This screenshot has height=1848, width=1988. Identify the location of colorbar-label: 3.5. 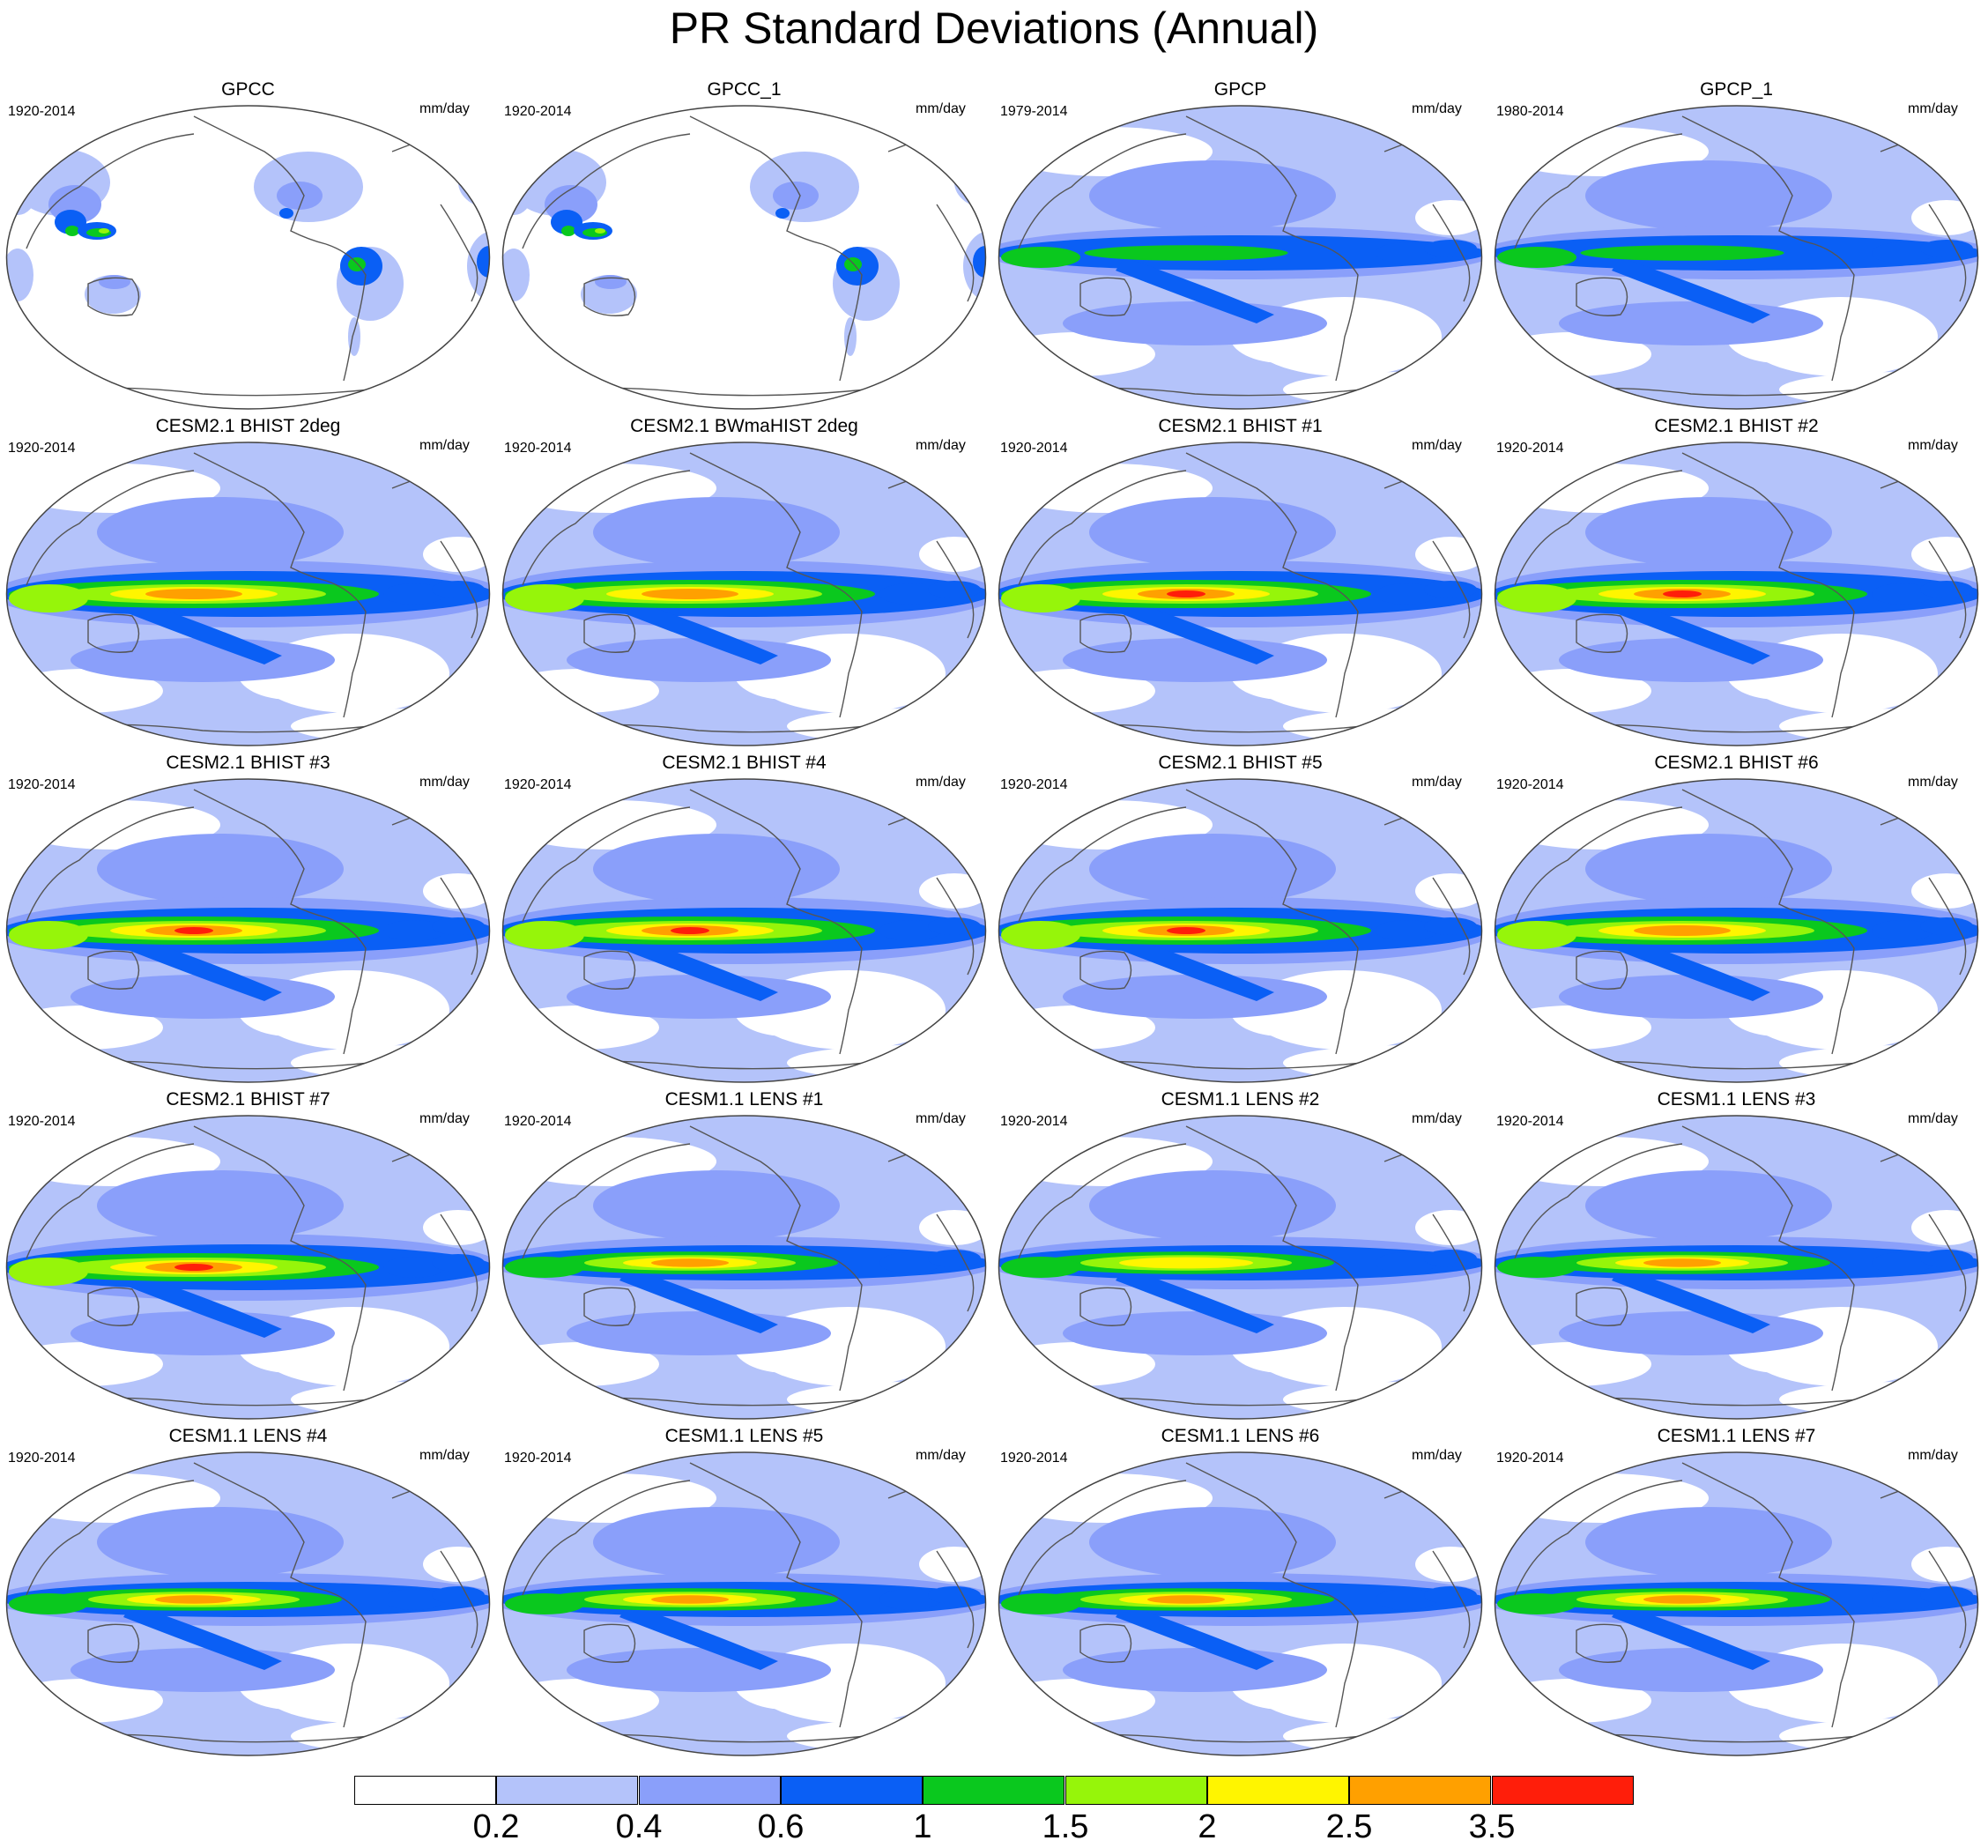
(1492, 1826).